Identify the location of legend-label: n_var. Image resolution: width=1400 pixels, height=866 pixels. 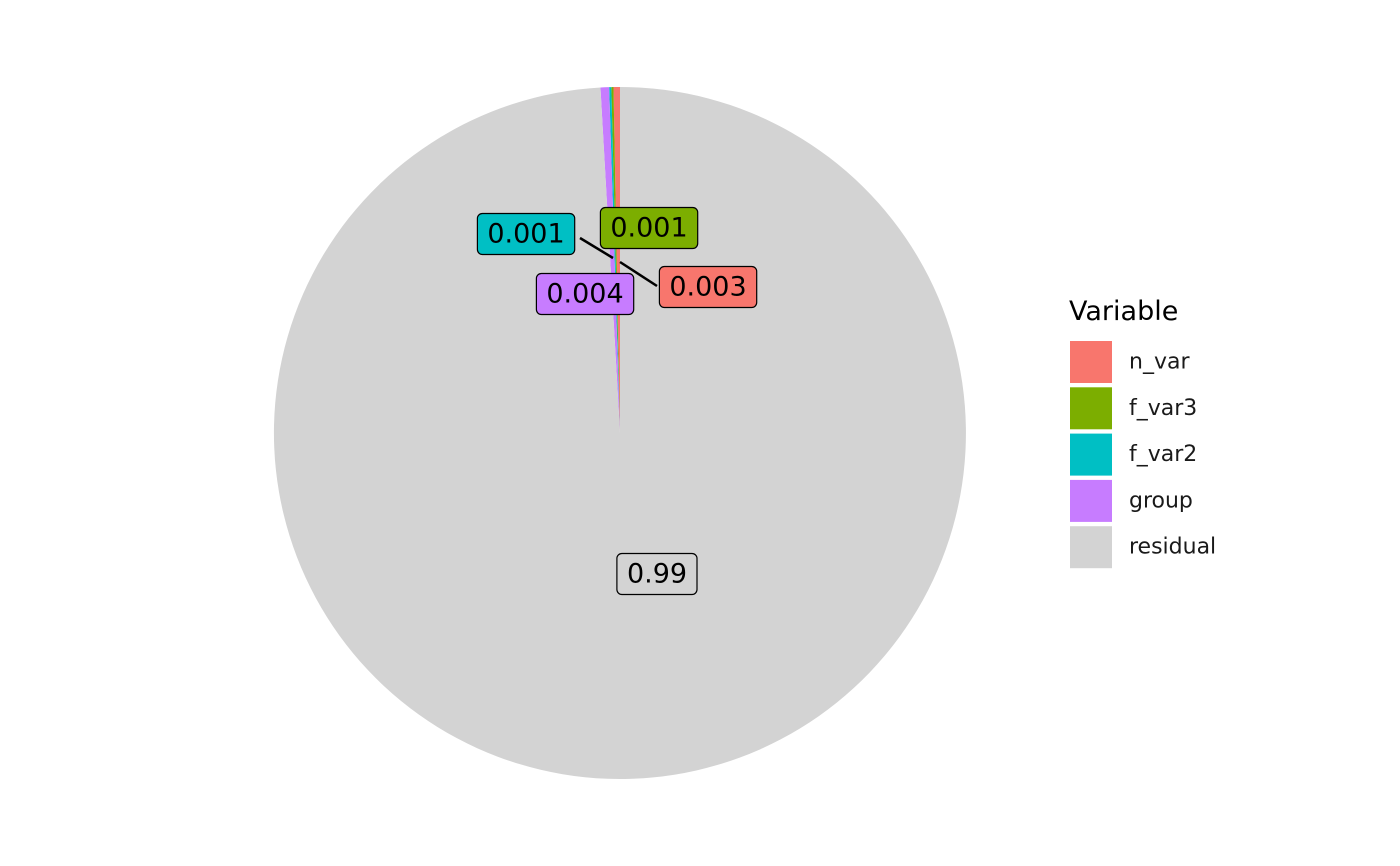
(1159, 362).